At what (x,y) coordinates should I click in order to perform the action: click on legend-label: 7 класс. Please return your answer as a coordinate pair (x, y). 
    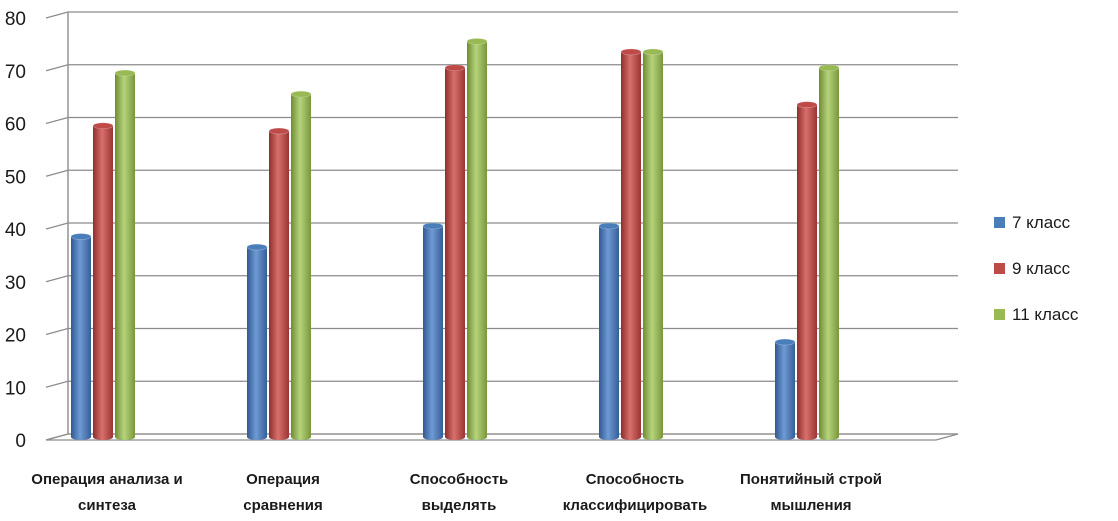
    Looking at the image, I should click on (1041, 222).